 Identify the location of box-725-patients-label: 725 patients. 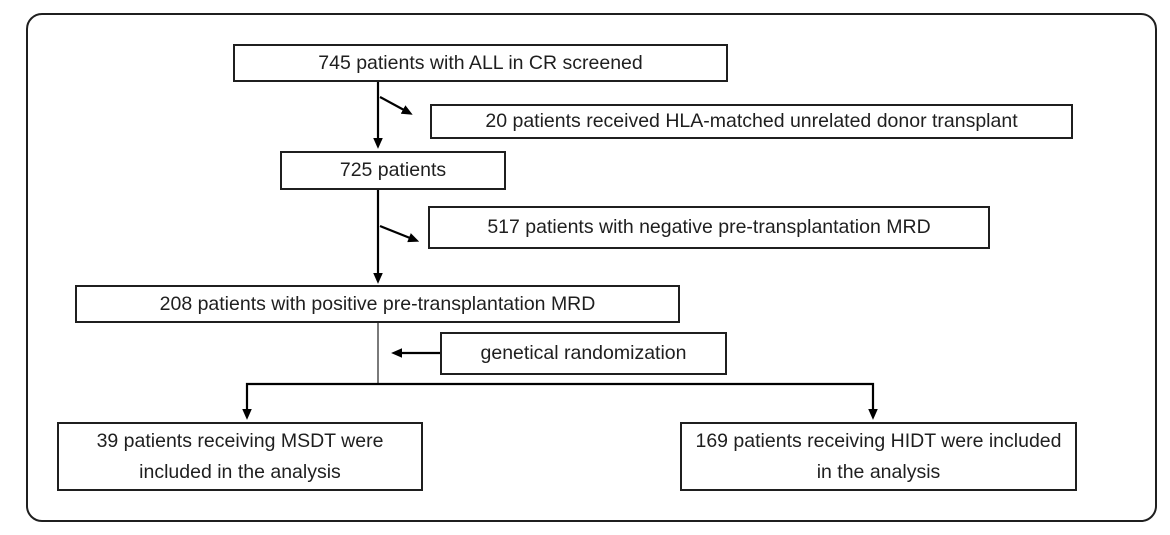
(393, 170).